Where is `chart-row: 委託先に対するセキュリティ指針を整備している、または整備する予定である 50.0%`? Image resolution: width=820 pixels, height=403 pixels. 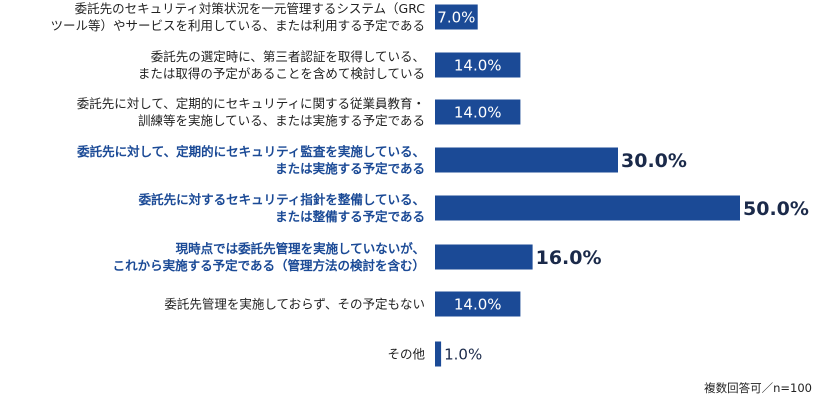 chart-row: 委託先に対するセキュリティ指針を整備している、または整備する予定である 50.0% is located at coordinates (473, 208).